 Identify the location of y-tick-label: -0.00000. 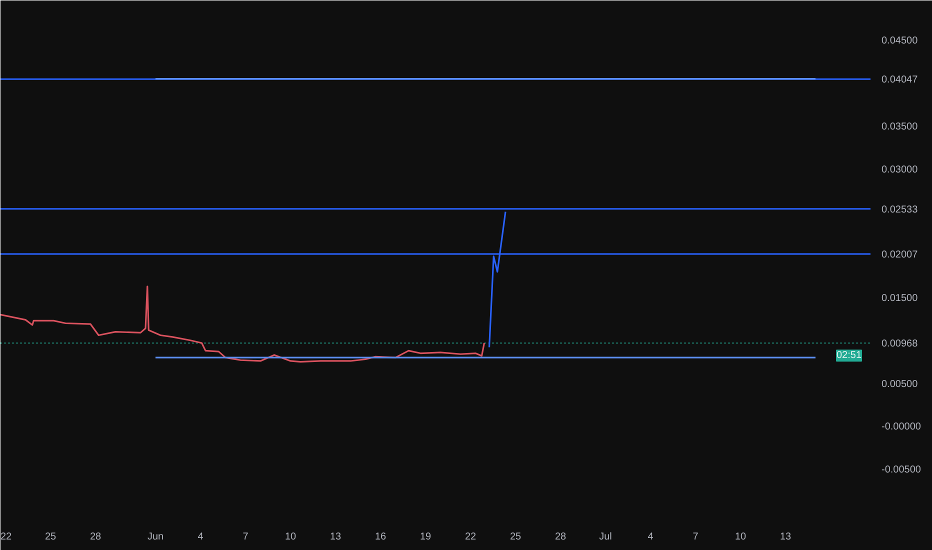
(902, 427).